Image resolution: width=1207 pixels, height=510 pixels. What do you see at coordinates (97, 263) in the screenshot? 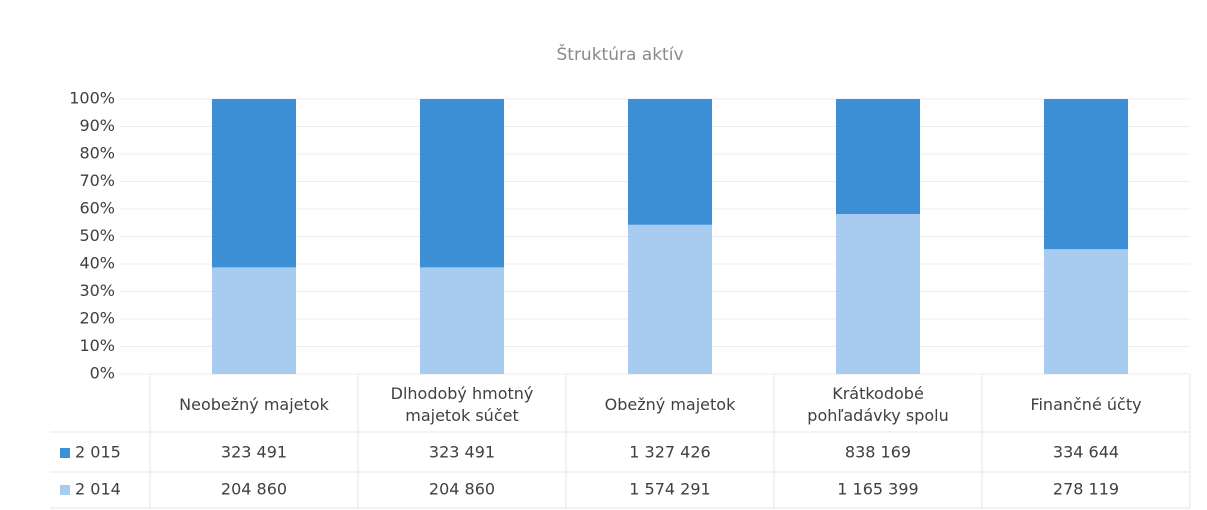
I see `y-tick-label: 40%` at bounding box center [97, 263].